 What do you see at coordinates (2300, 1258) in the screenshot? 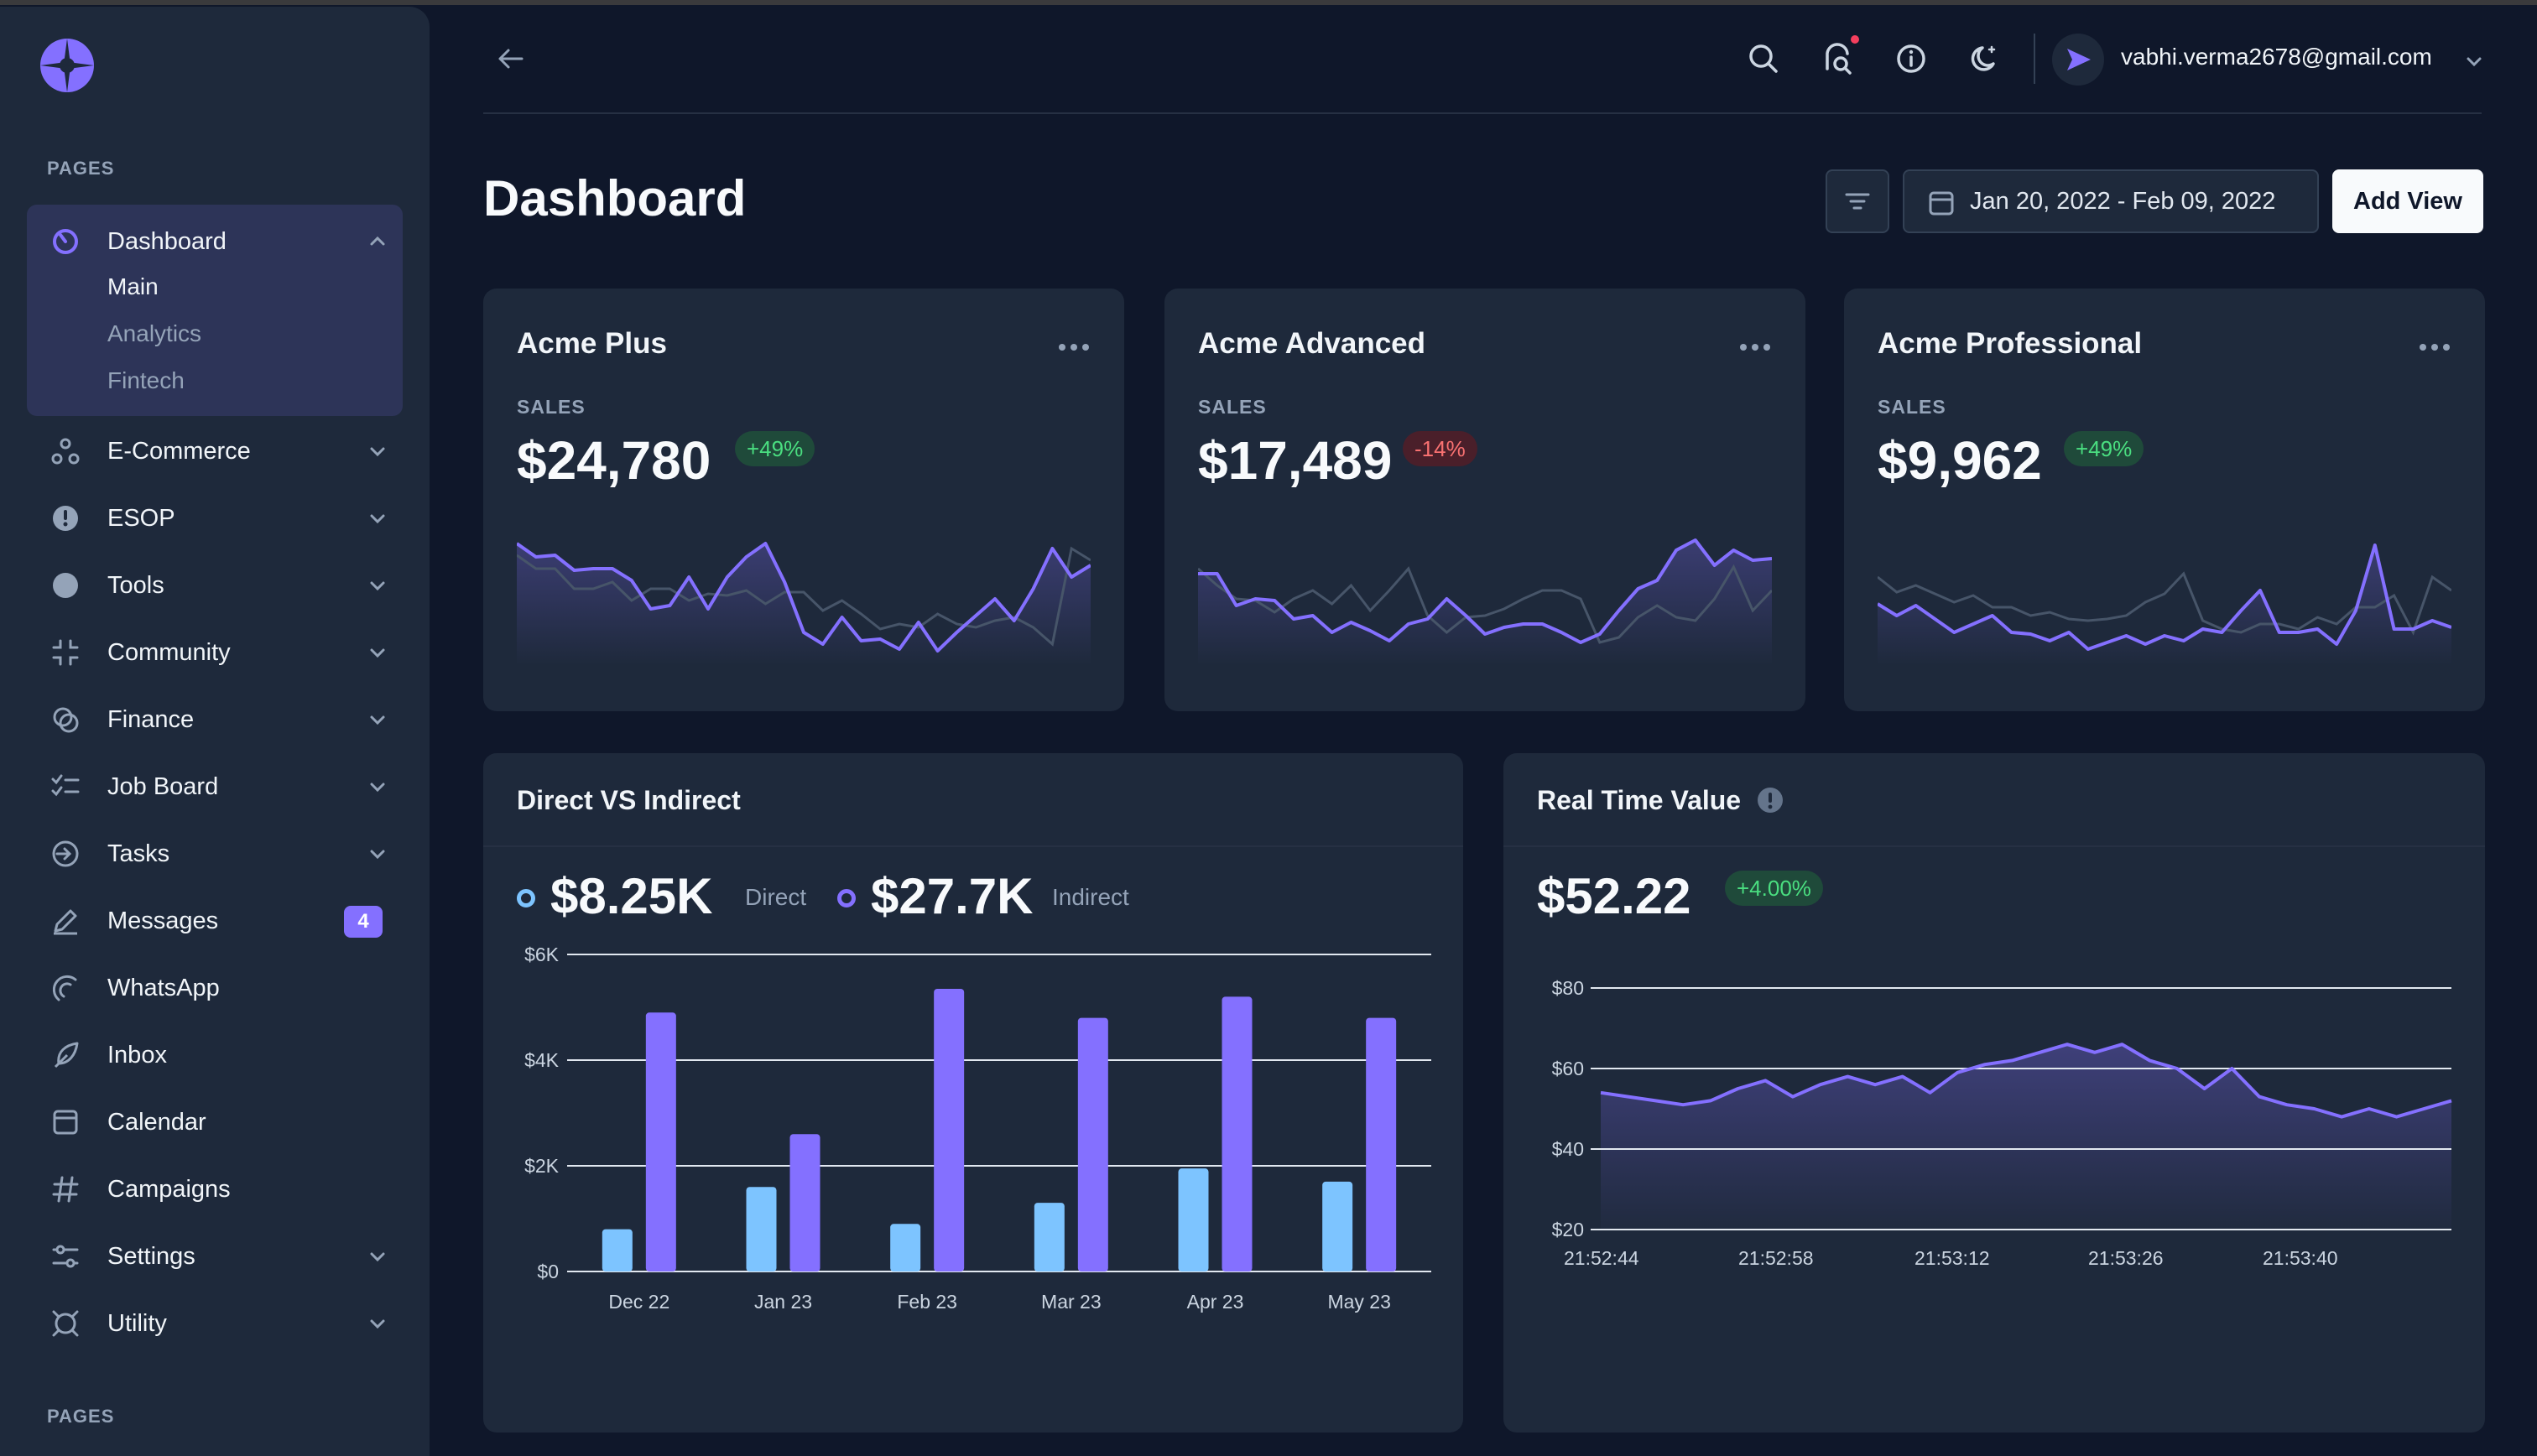
I see `x-tick-label: 21:53:40` at bounding box center [2300, 1258].